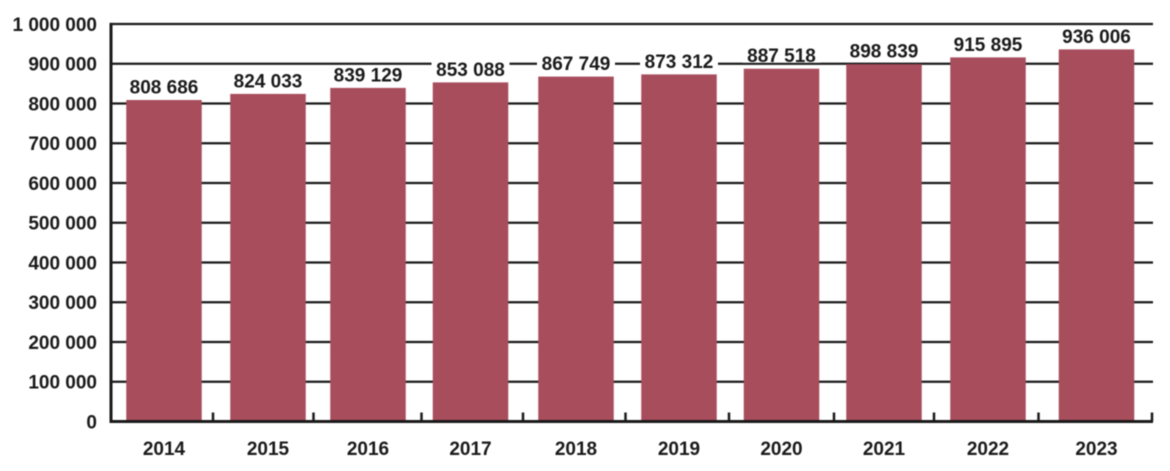 This screenshot has height=471, width=1170. What do you see at coordinates (884, 449) in the screenshot?
I see `svg-text: 2021` at bounding box center [884, 449].